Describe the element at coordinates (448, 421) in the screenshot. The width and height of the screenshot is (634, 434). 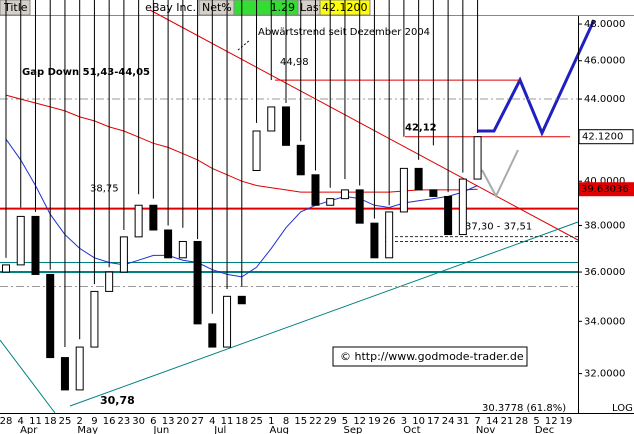
I see `x-tick-label: 24` at that location.